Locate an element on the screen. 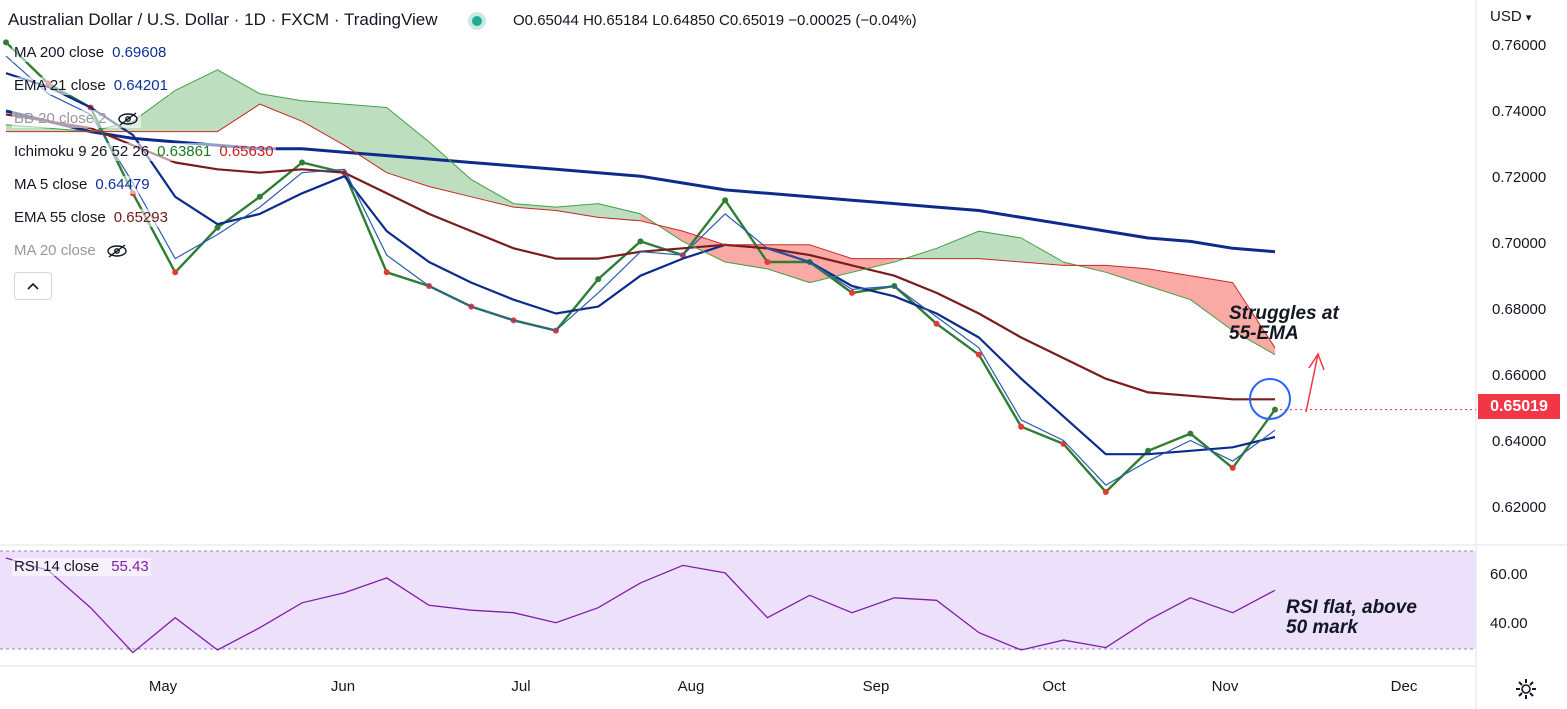 The width and height of the screenshot is (1567, 709). currency-label: USD is located at coordinates (1506, 16).